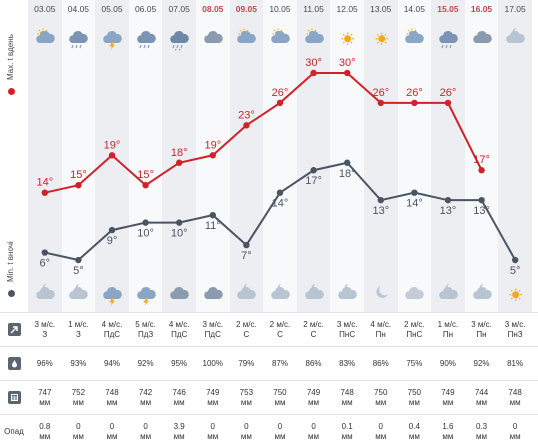 The height and width of the screenshot is (448, 538). Describe the element at coordinates (448, 431) in the screenshot. I see `precip-cell: 1.6 мм` at that location.